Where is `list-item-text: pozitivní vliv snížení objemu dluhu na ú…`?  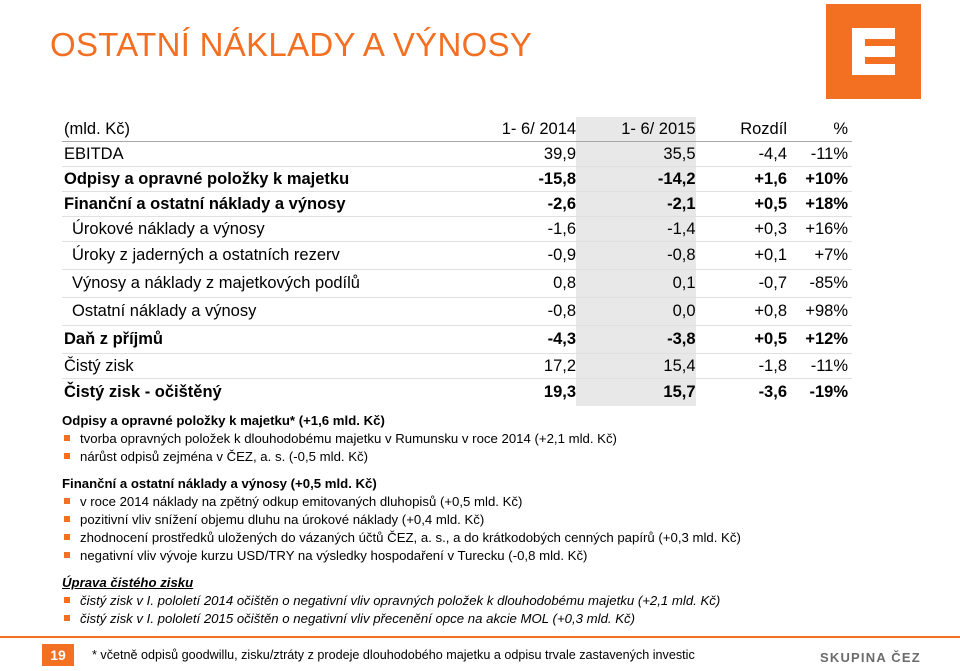
list-item-text: pozitivní vliv snížení objemu dluhu na ú… is located at coordinates (282, 519).